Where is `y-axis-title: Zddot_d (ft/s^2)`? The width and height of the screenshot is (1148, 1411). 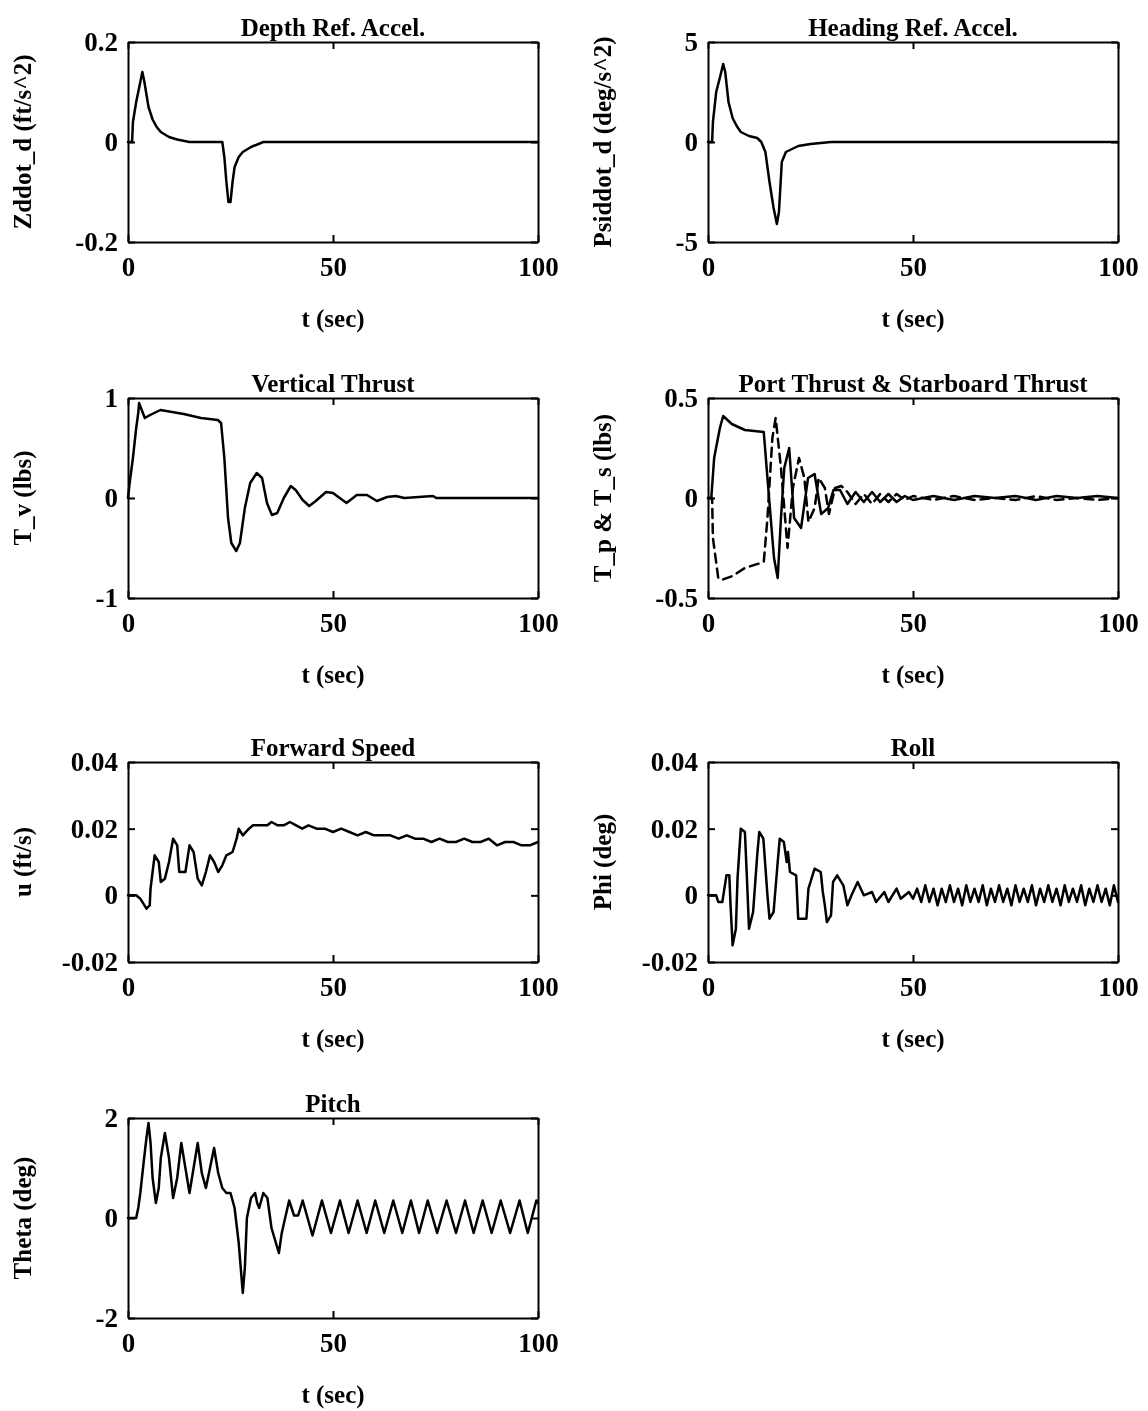
y-axis-title: Zddot_d (ft/s^2) is located at coordinates (23, 142).